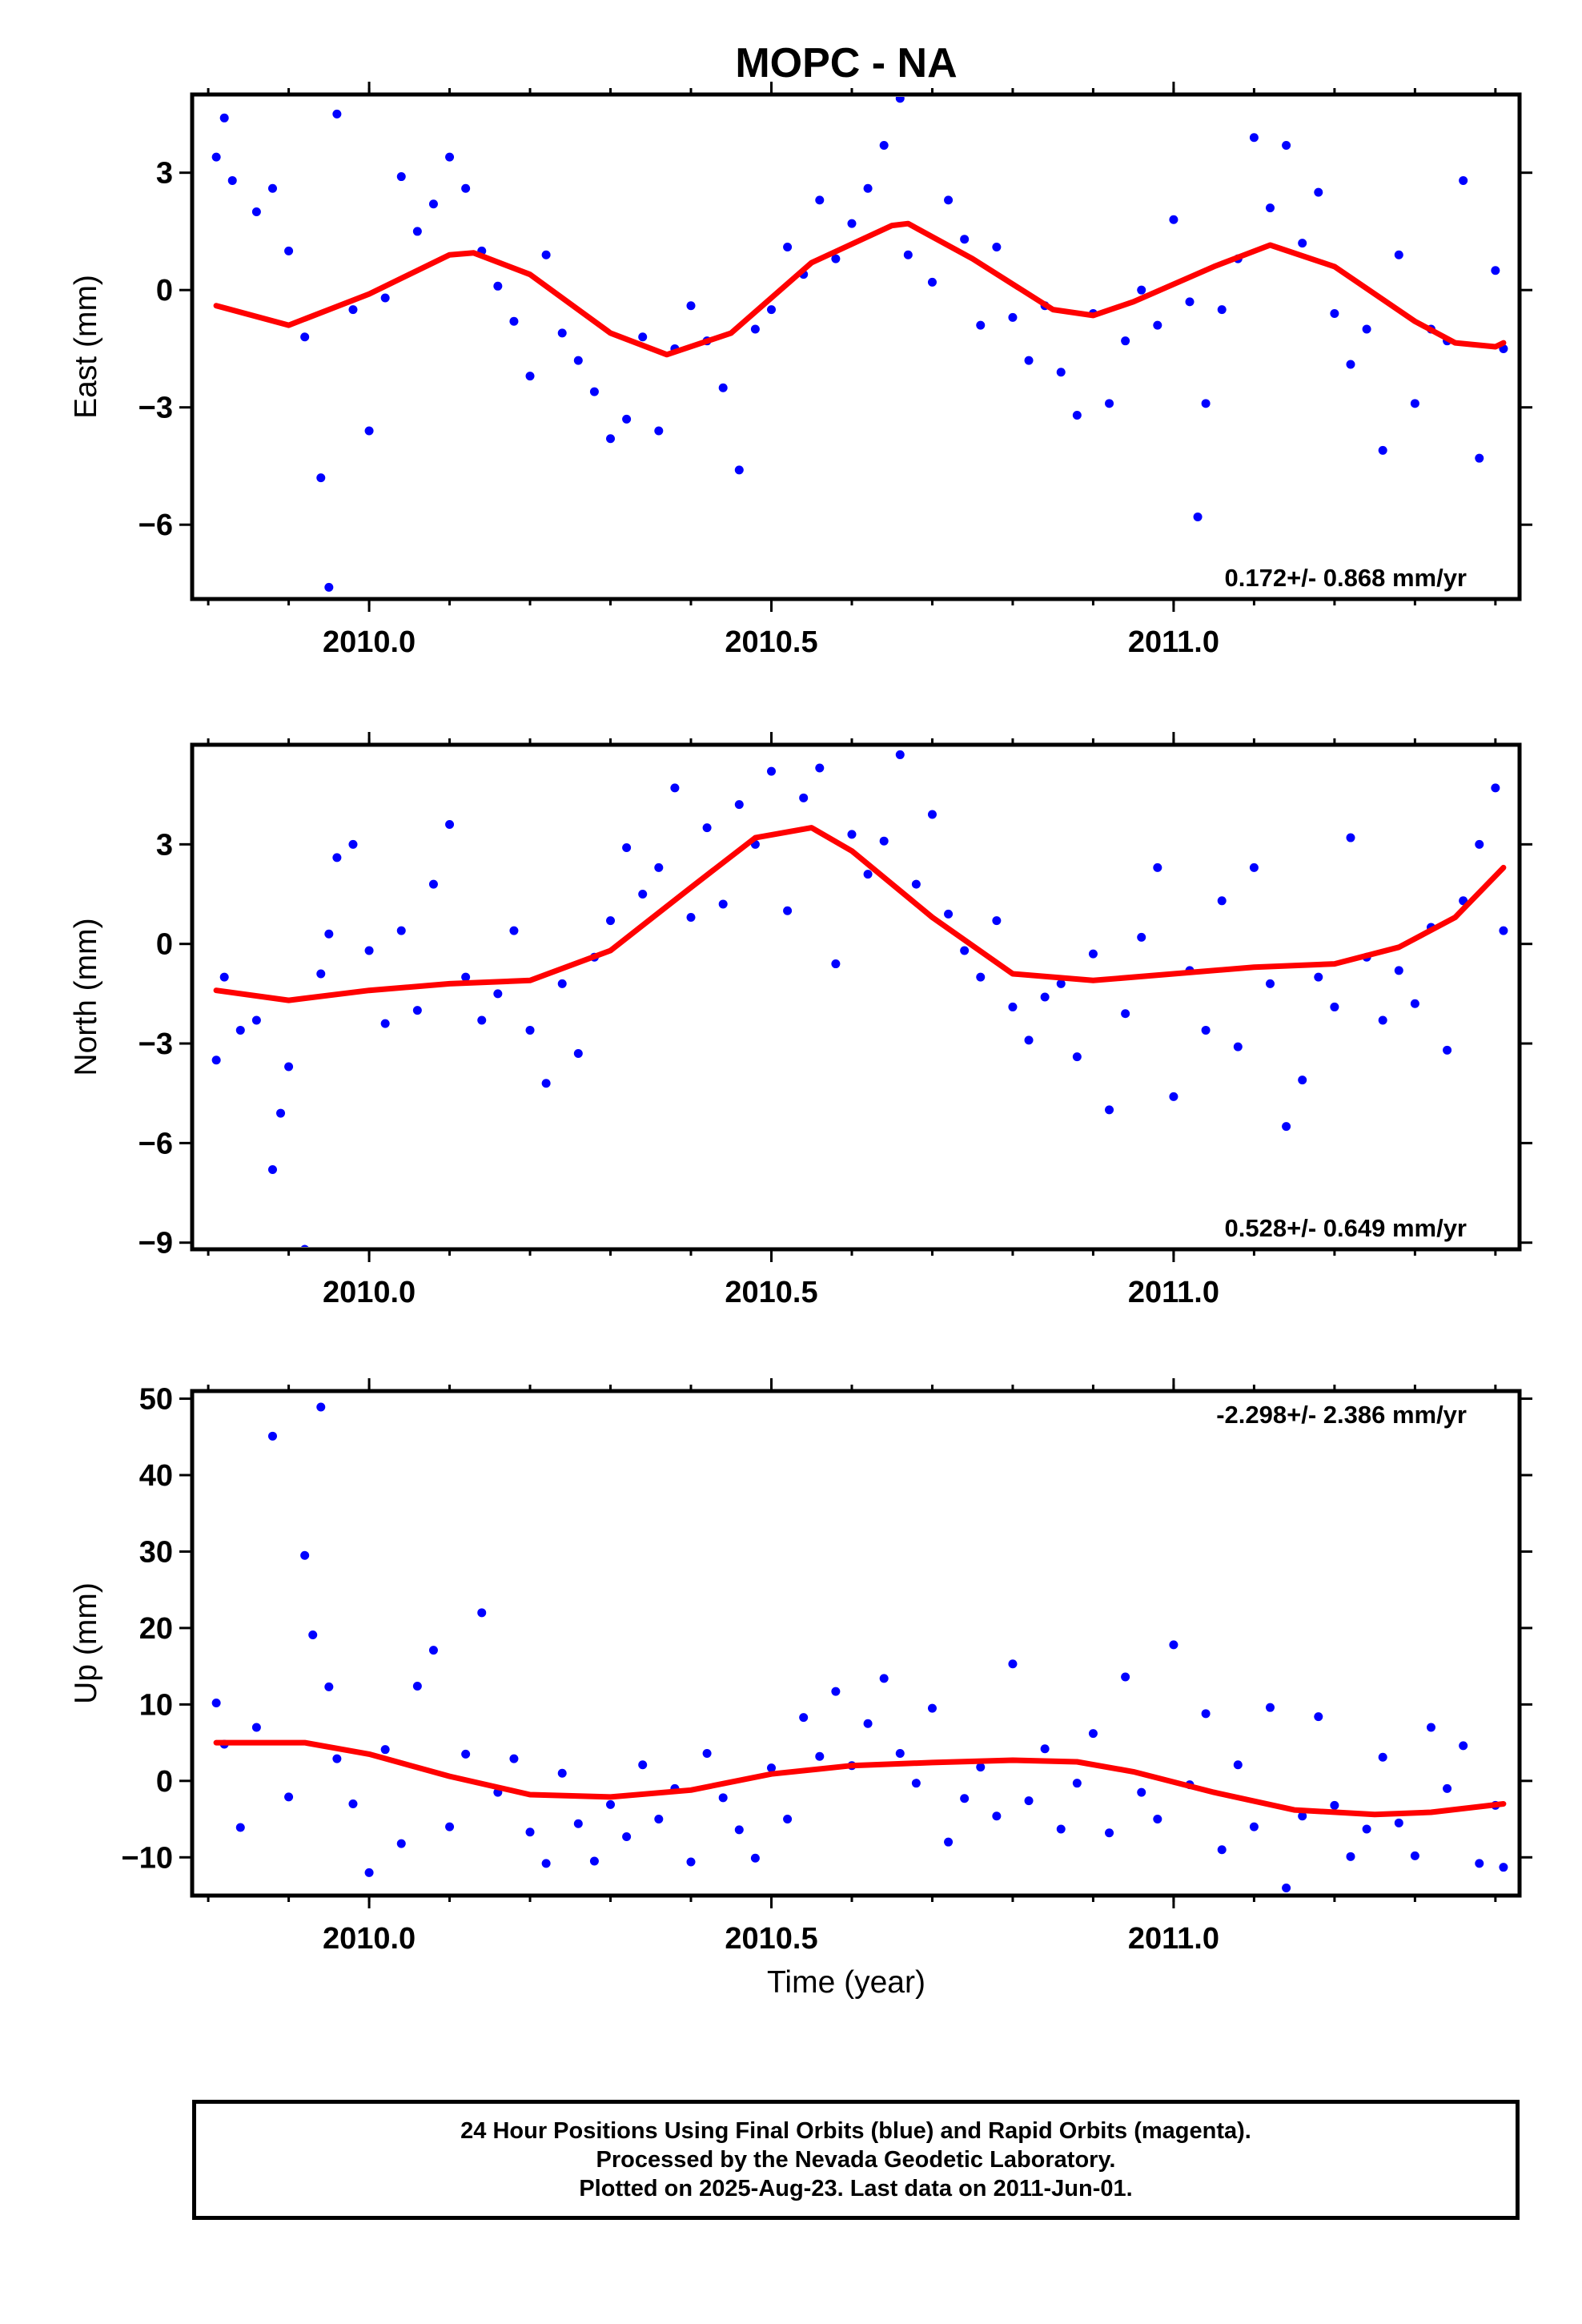 The image size is (1582, 2324). Describe the element at coordinates (164, 291) in the screenshot. I see `east-y-tick-label: 0` at that location.